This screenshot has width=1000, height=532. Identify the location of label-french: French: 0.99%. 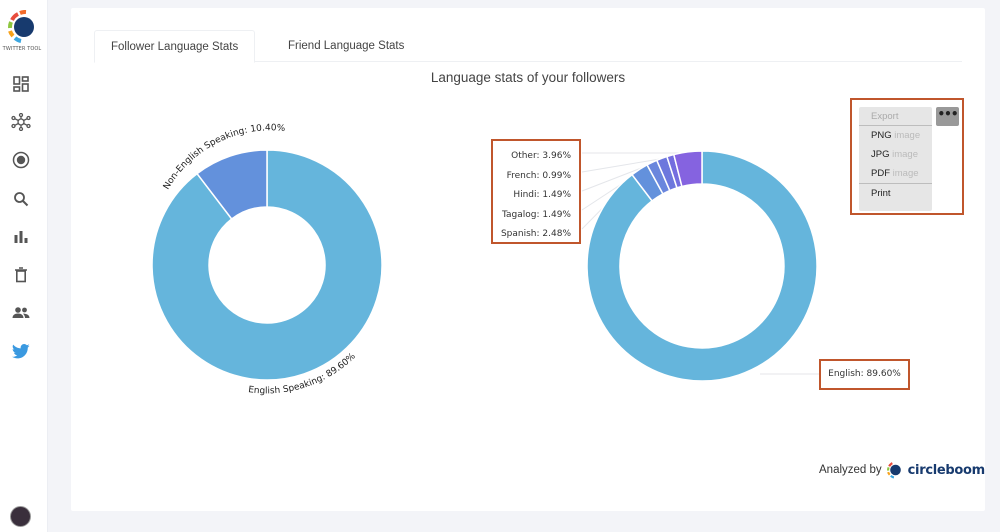
(538, 175).